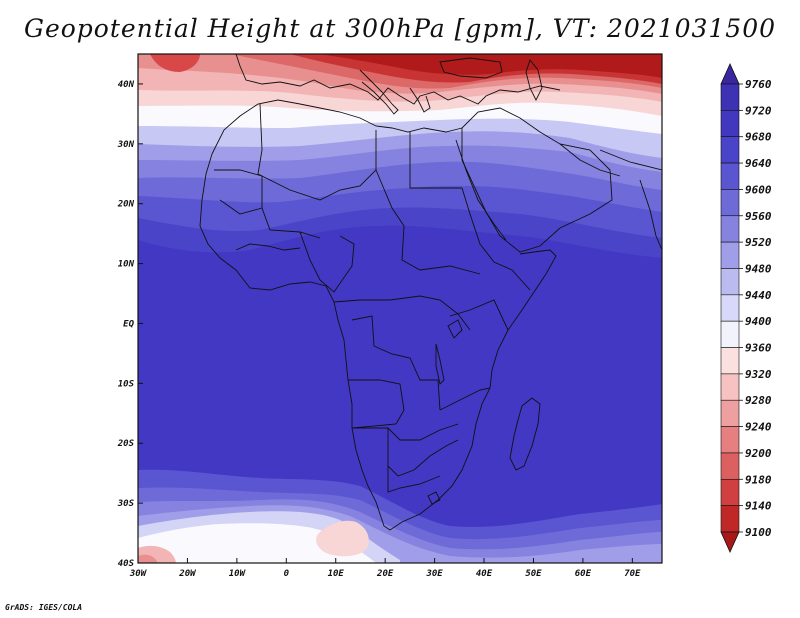 The image size is (800, 618). What do you see at coordinates (241, 207) in the screenshot?
I see `border-mali` at bounding box center [241, 207].